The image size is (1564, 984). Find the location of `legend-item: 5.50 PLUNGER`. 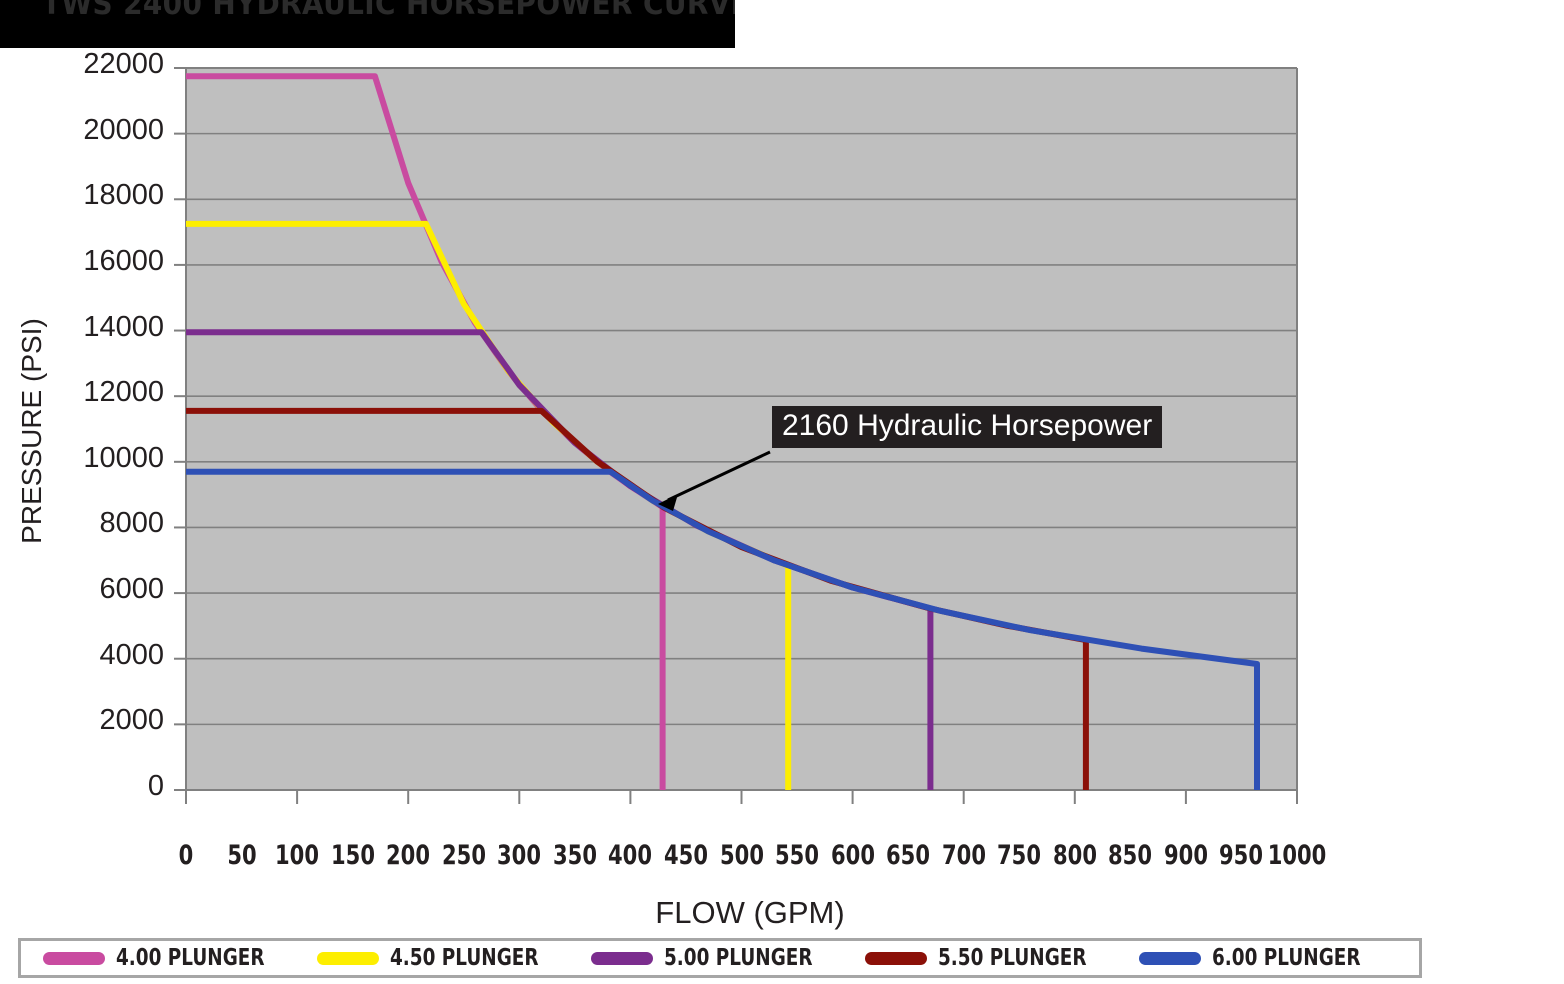

legend-item: 5.50 PLUNGER is located at coordinates (994, 958).